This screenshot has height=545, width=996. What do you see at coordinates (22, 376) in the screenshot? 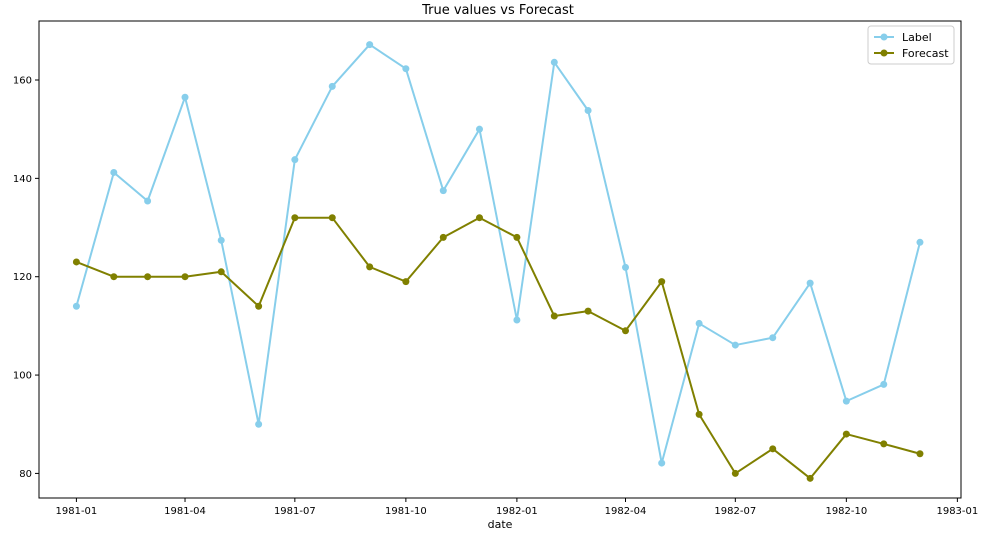
I see `y-tick-label: 100` at bounding box center [22, 376].